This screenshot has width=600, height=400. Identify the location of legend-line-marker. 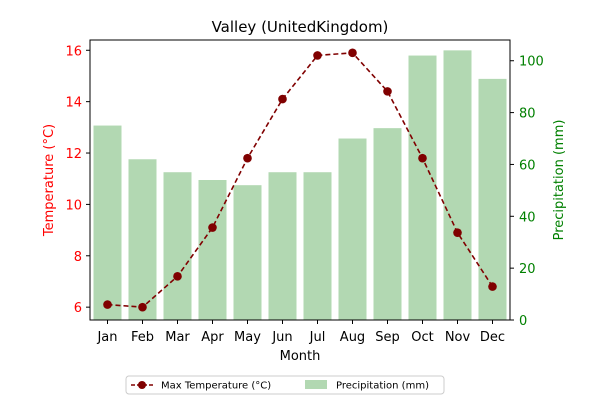
(142, 385).